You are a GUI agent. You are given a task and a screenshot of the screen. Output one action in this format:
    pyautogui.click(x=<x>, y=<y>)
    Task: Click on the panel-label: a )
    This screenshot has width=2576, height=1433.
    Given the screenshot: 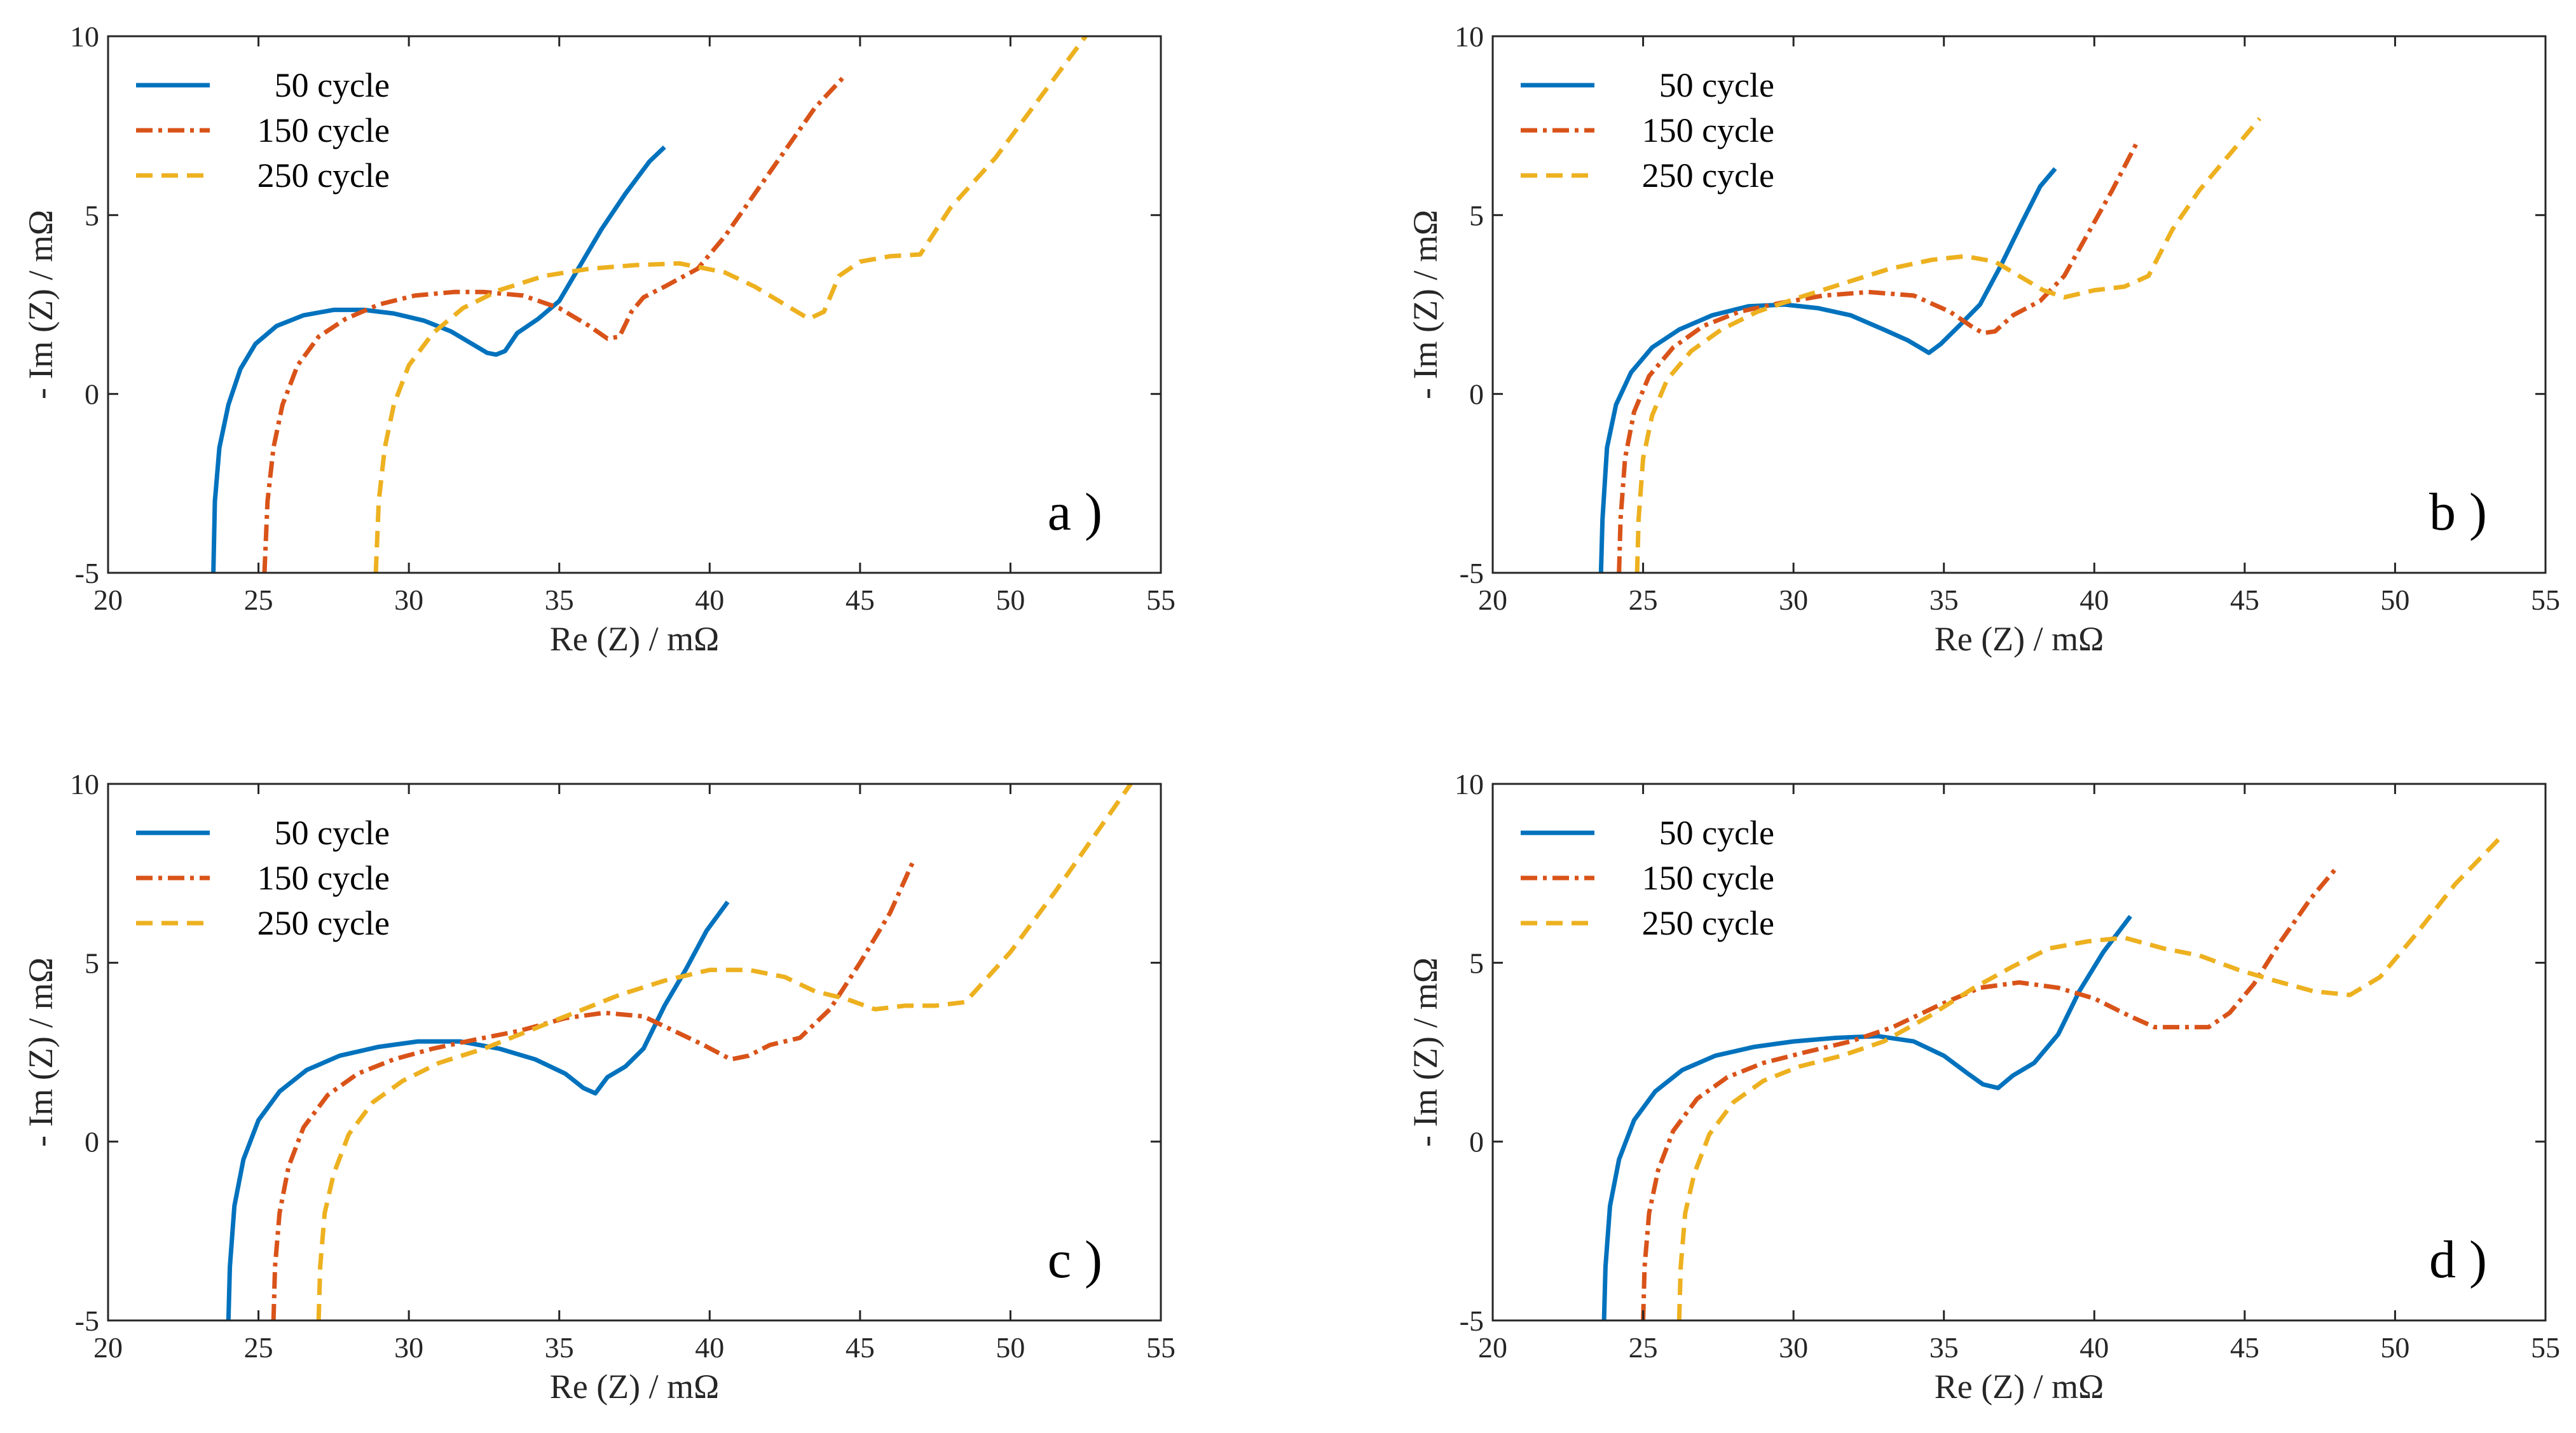 What is the action you would take?
    pyautogui.click(x=1075, y=512)
    